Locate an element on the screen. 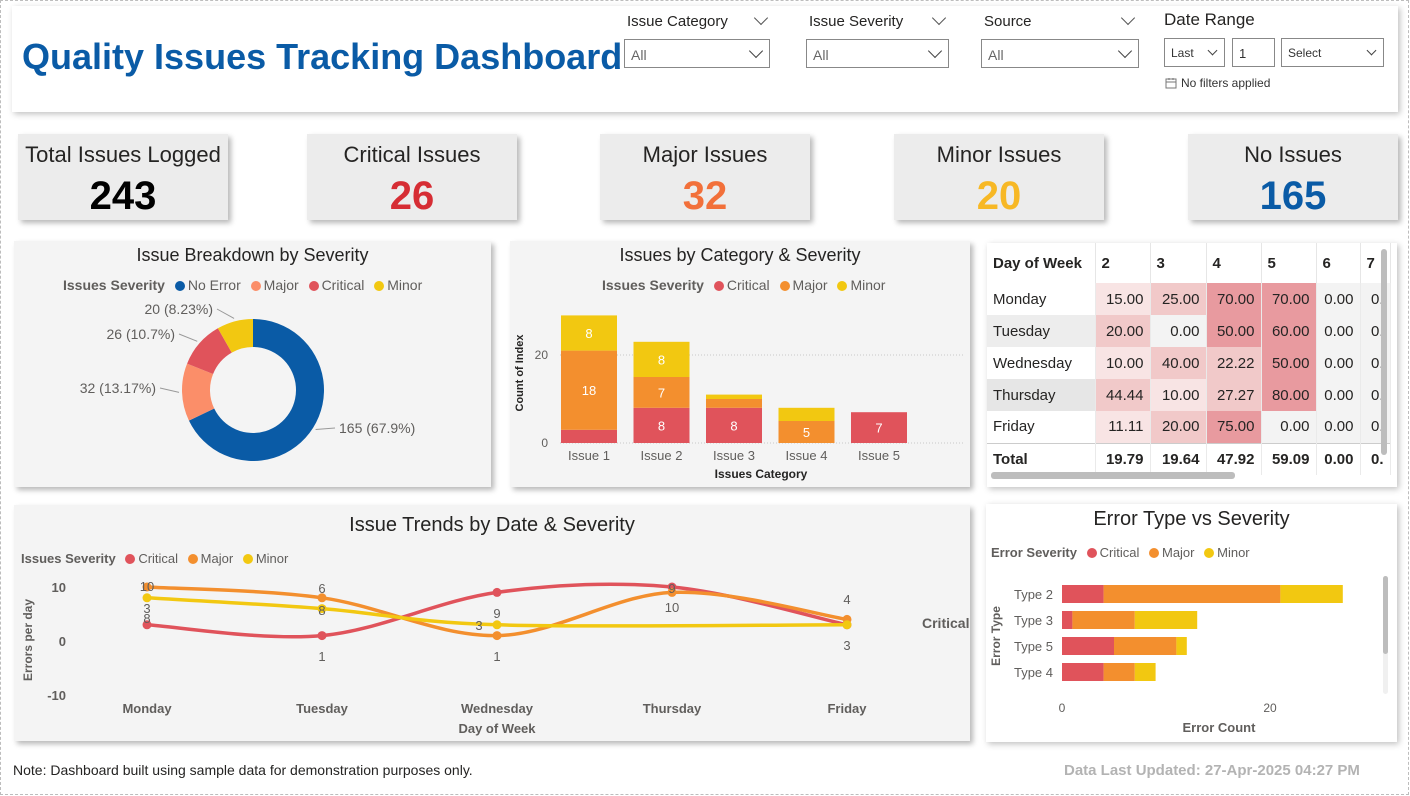 Image resolution: width=1410 pixels, height=796 pixels. matrix-cell: 40.00 is located at coordinates (1178, 363).